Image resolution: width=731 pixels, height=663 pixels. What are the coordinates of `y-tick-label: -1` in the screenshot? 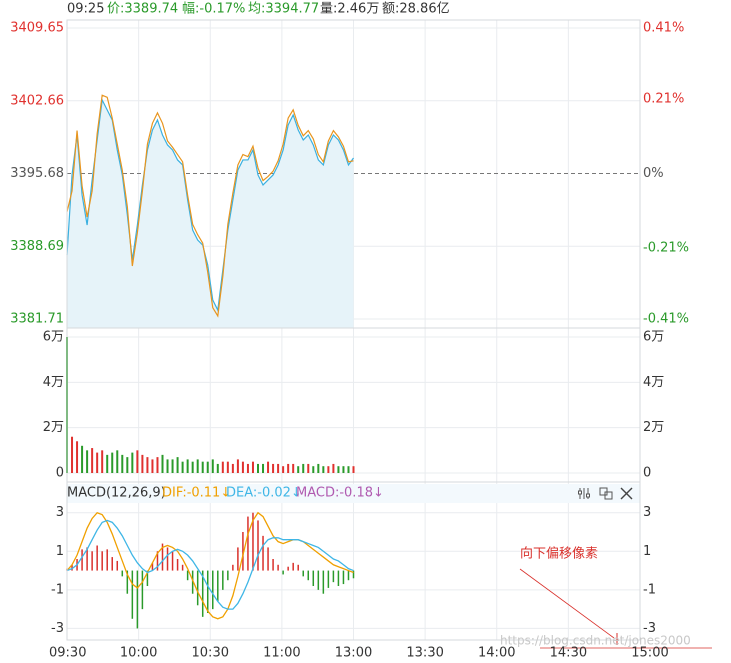 It's located at (57, 589).